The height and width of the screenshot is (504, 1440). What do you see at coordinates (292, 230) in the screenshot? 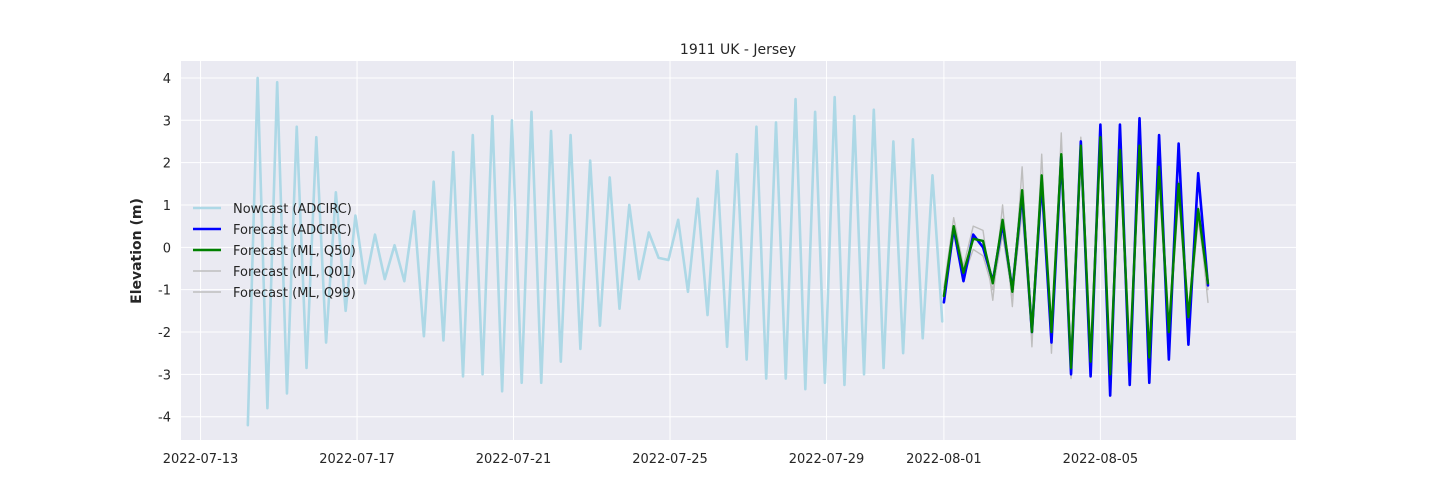
I see `legend-label: Forecast (ADCIRC)` at bounding box center [292, 230].